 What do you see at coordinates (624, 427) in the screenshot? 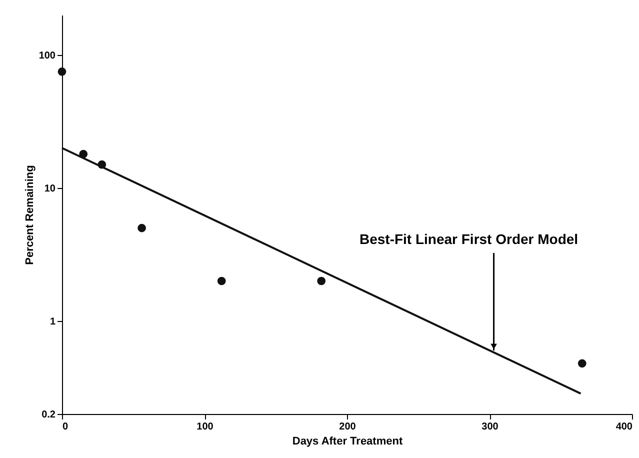
I see `x-tick-label: 400` at bounding box center [624, 427].